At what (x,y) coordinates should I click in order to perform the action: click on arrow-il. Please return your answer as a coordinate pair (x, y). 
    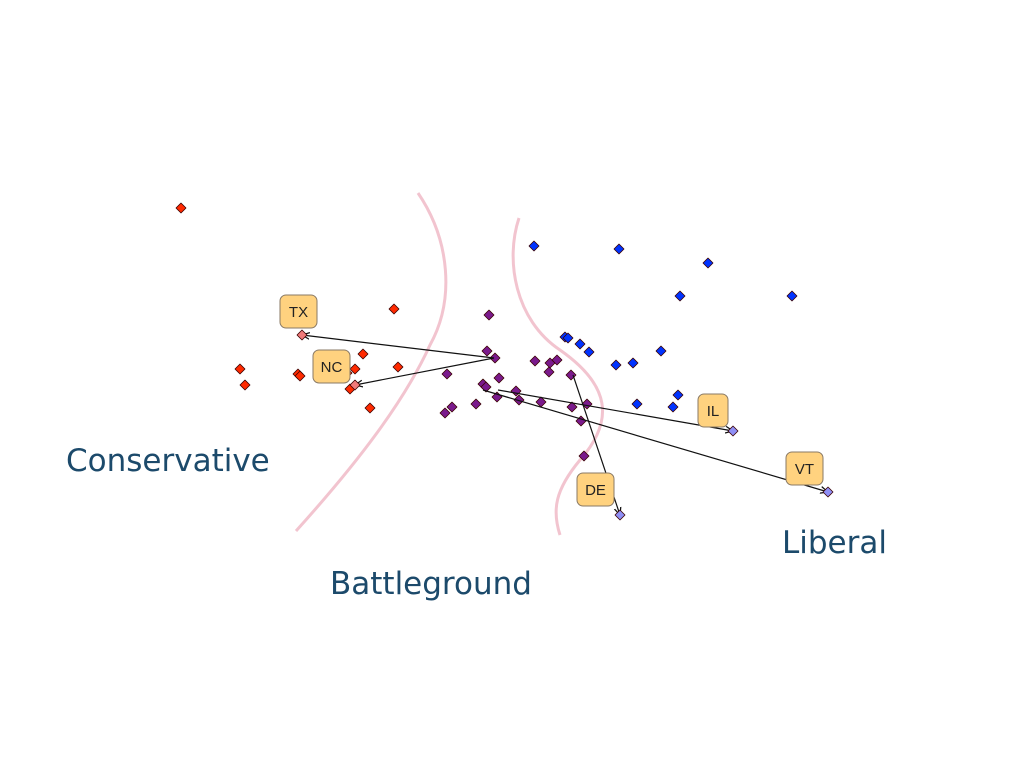
    Looking at the image, I should click on (615, 410).